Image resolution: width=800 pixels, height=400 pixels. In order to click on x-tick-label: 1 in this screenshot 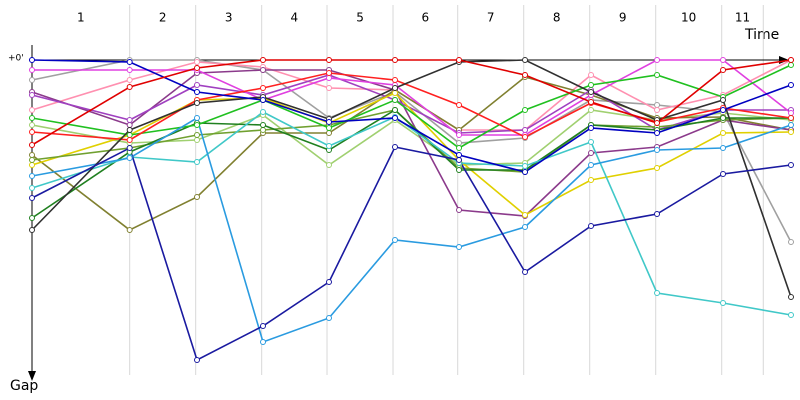, I will do `click(81, 18)`.